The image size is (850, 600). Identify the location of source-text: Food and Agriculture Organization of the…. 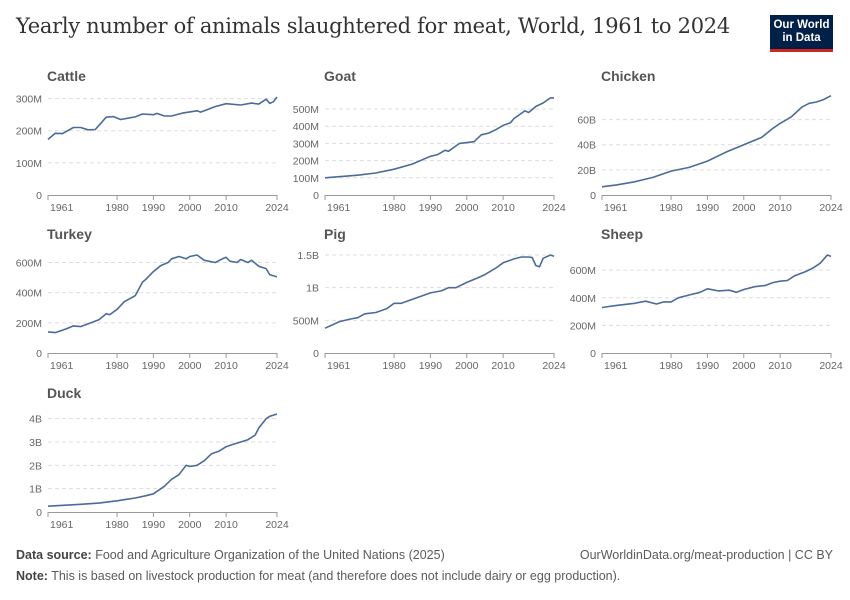
(270, 555).